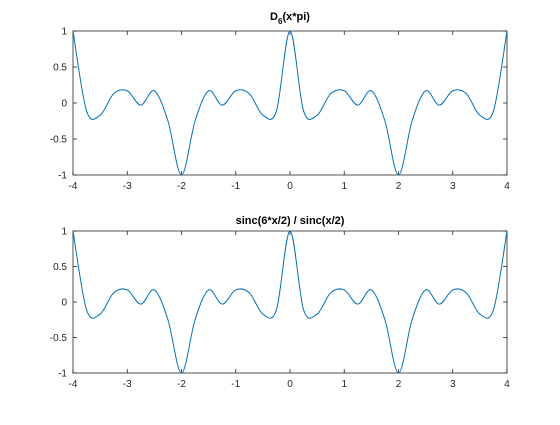 The image size is (560, 425). I want to click on bottom-ytick-label: 0.5, so click(60, 267).